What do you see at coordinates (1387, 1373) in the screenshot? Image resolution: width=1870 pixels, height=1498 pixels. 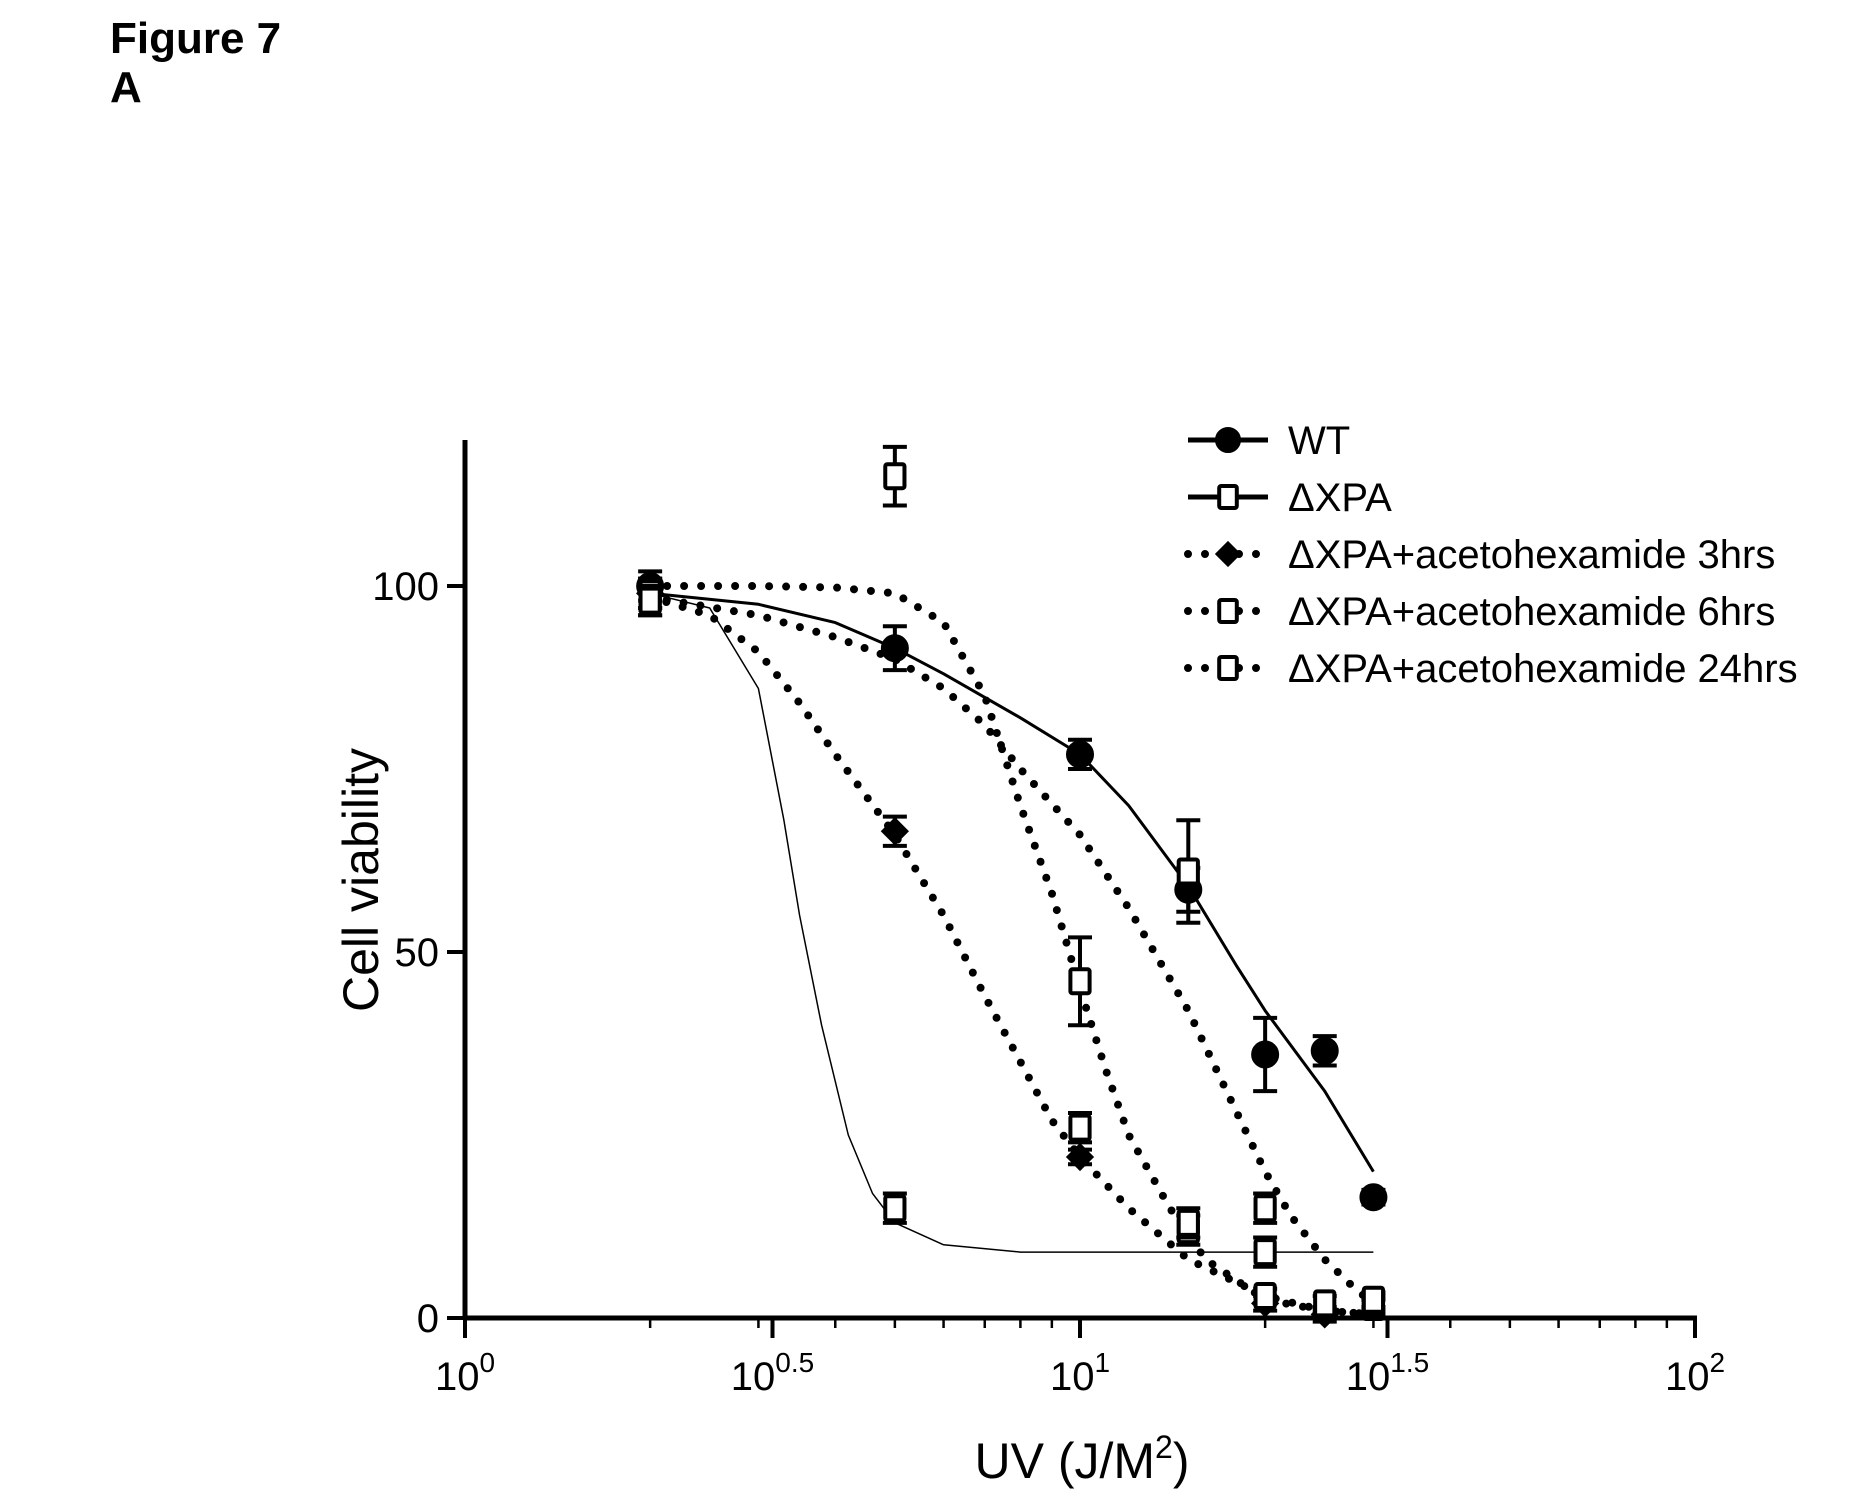 I see `x-tick-label: 101.5` at bounding box center [1387, 1373].